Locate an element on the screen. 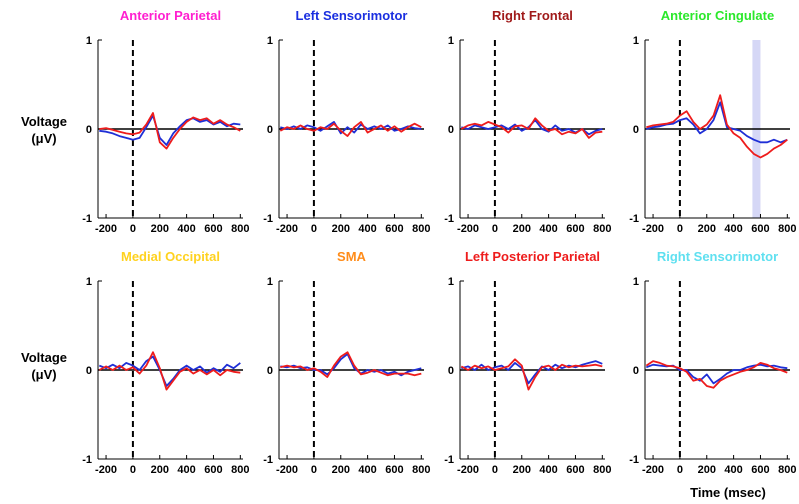 The width and height of the screenshot is (799, 504). panel-1: Left Sensorimotor 1 0 -1-200 0 200 400 600 800 is located at coordinates (346, 121).